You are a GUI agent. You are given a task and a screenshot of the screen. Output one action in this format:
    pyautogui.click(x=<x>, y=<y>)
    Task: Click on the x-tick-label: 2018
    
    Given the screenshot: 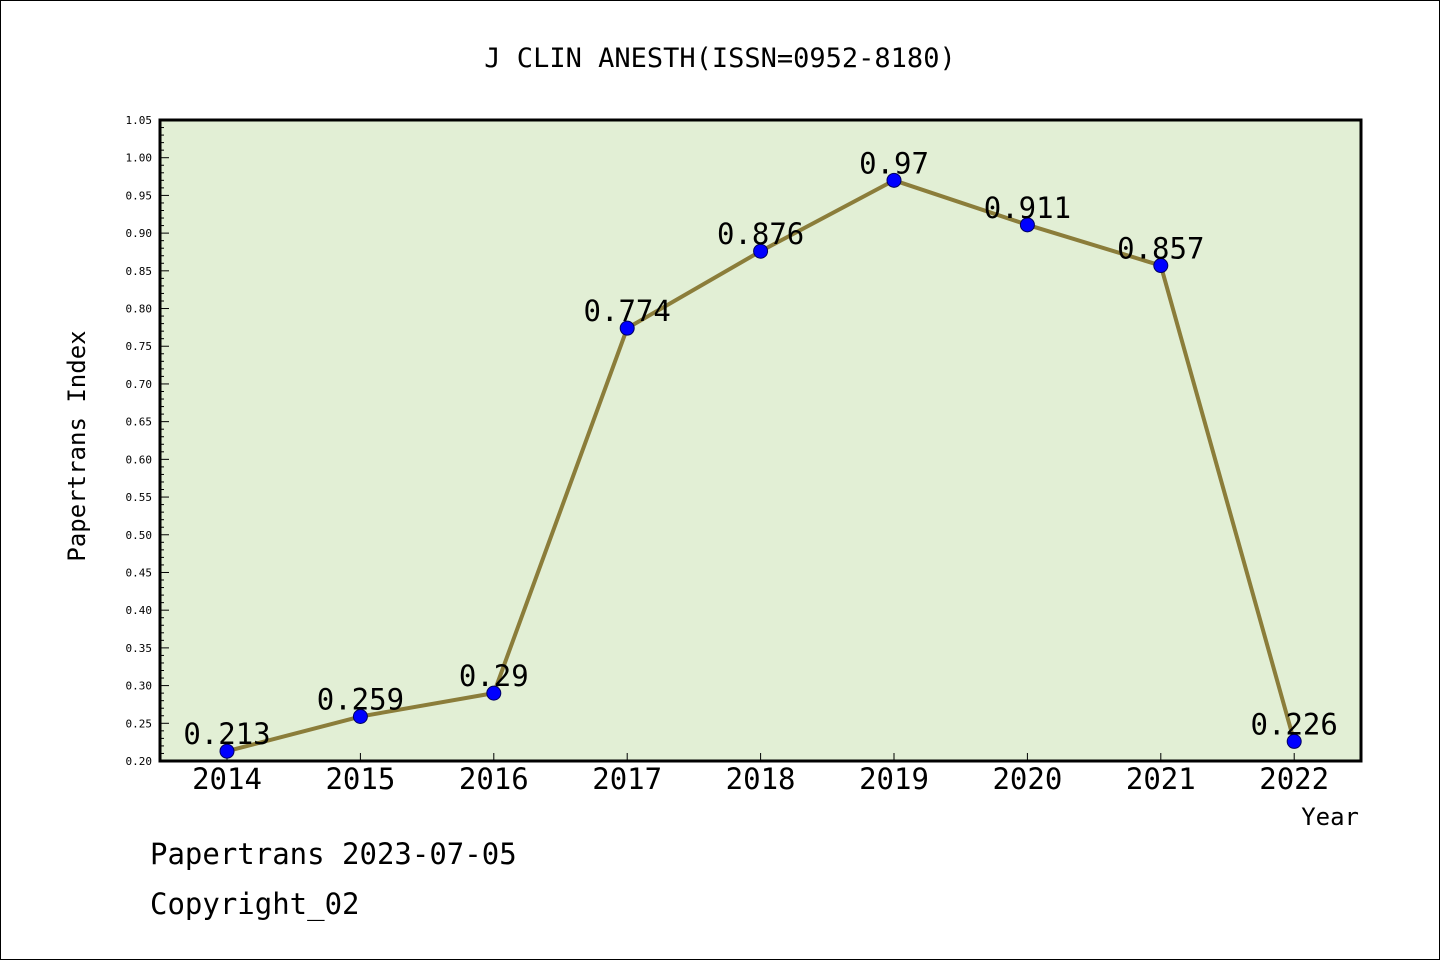 What is the action you would take?
    pyautogui.click(x=761, y=779)
    